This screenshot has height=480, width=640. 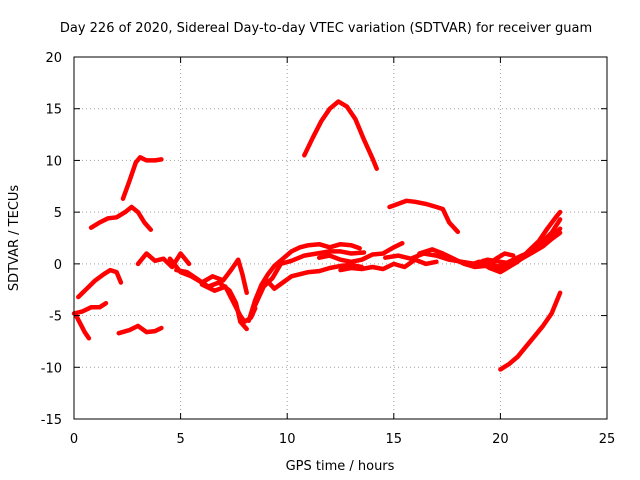 I want to click on y-tick-label: 15, so click(x=53, y=110).